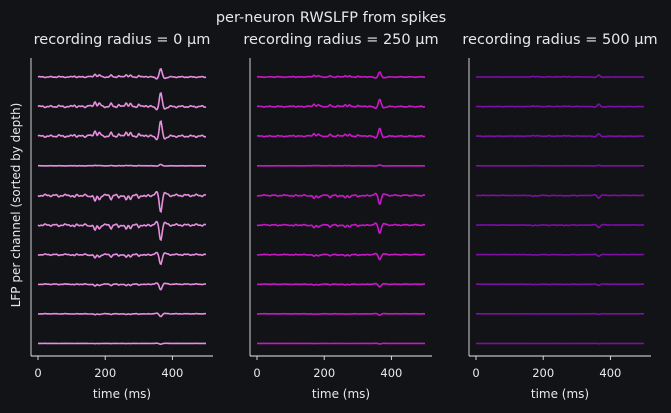 This screenshot has height=413, width=671. I want to click on figure-title: per-neuron RWSLFP from spikes, so click(331, 18).